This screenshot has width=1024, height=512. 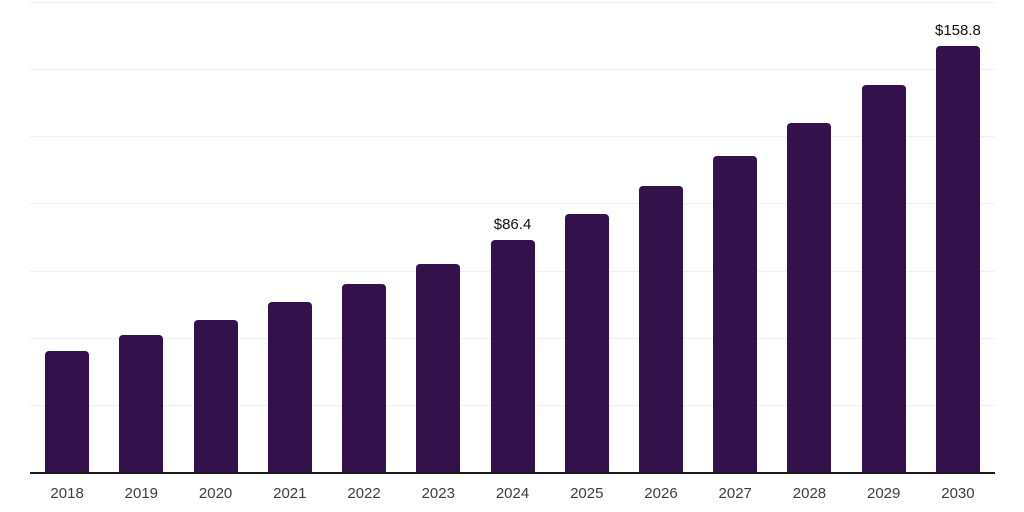 What do you see at coordinates (587, 493) in the screenshot?
I see `x-tick-label: 2025` at bounding box center [587, 493].